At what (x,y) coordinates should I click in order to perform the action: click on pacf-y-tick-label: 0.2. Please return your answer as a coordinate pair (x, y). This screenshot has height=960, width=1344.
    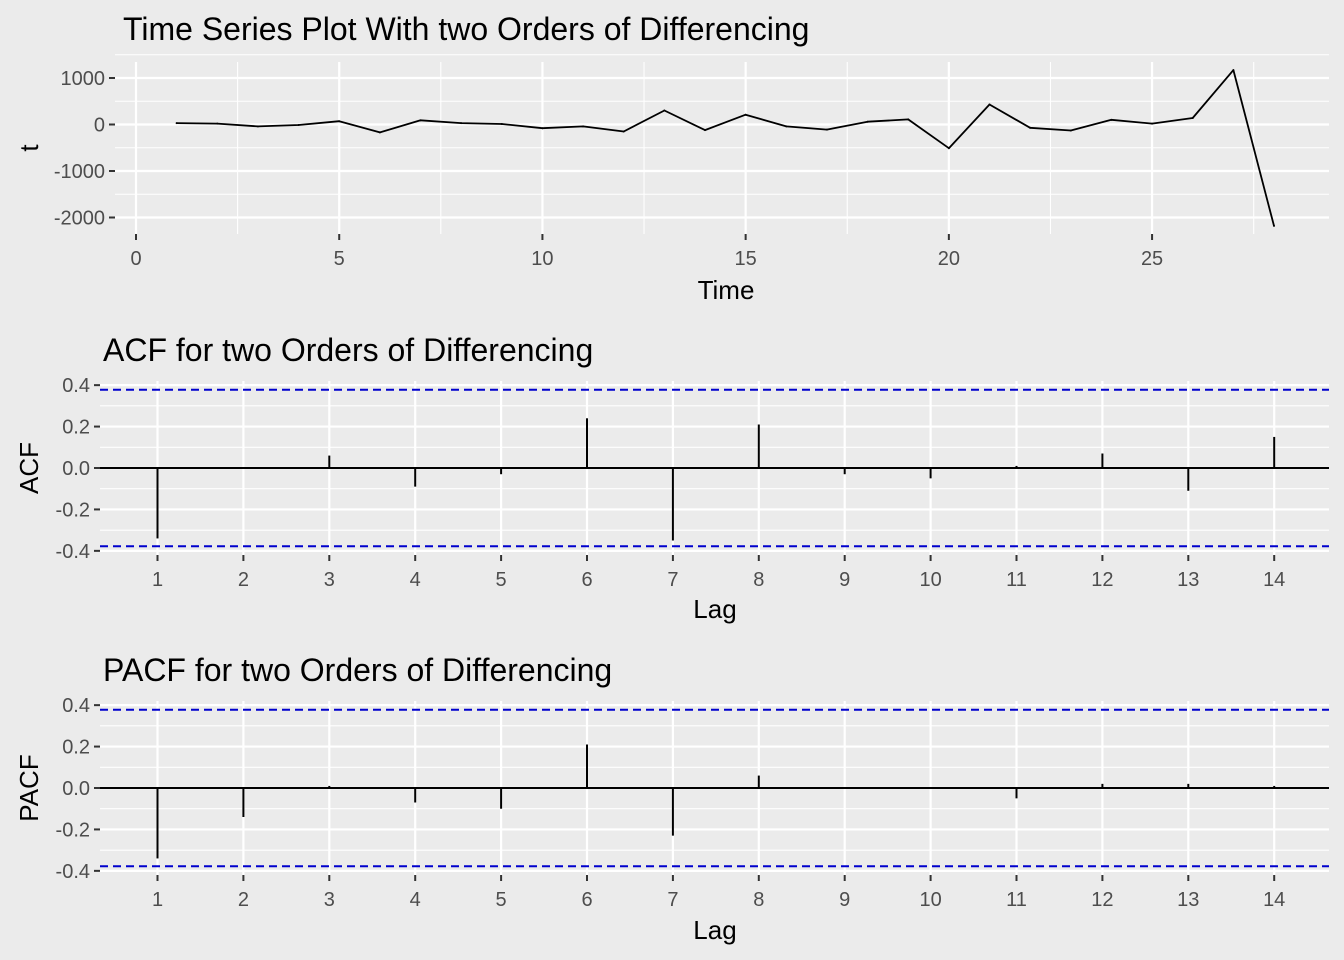
    Looking at the image, I should click on (76, 748).